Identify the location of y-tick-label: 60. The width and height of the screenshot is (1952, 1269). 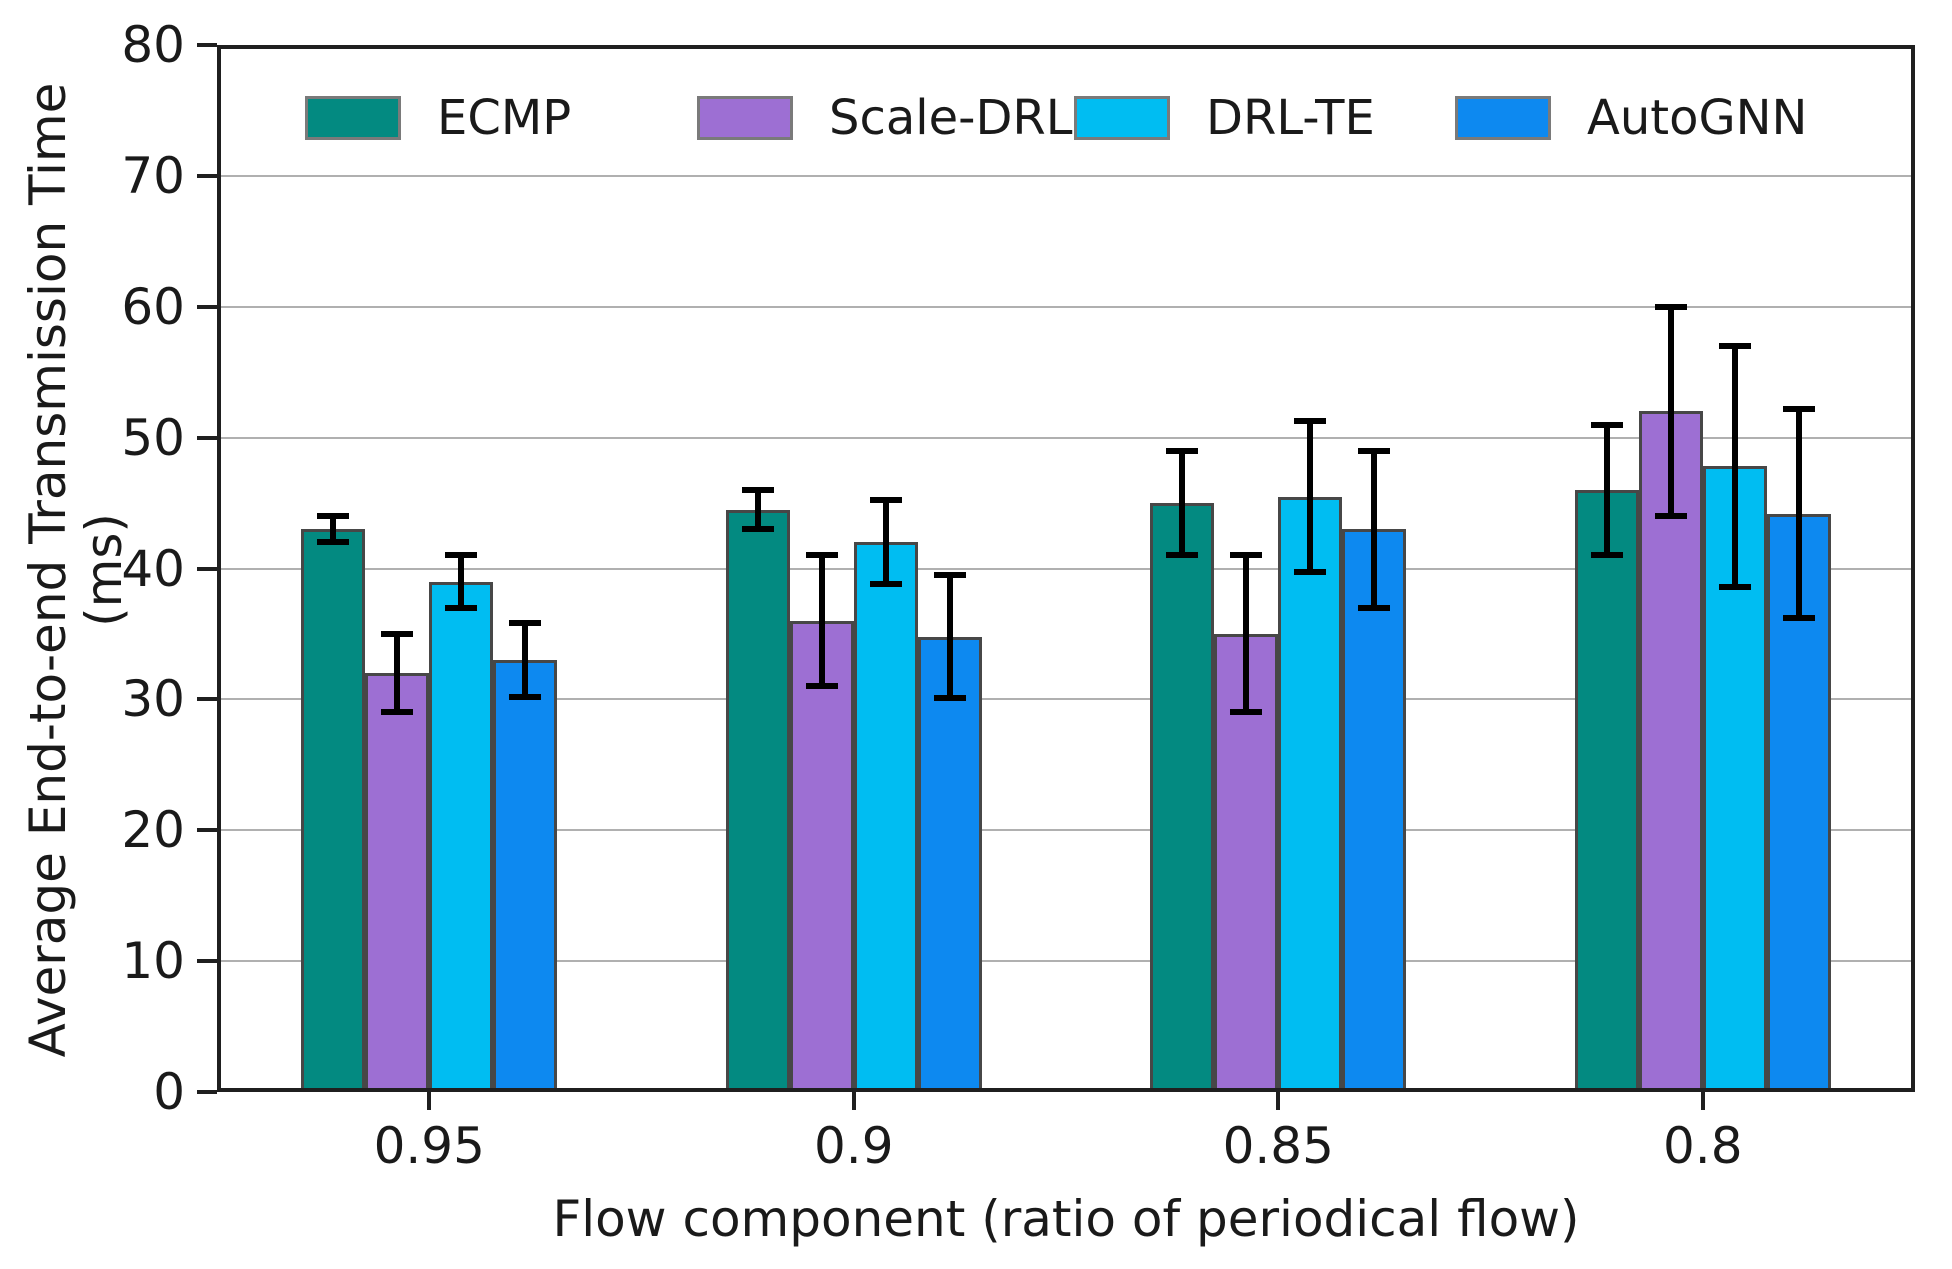
(153, 306).